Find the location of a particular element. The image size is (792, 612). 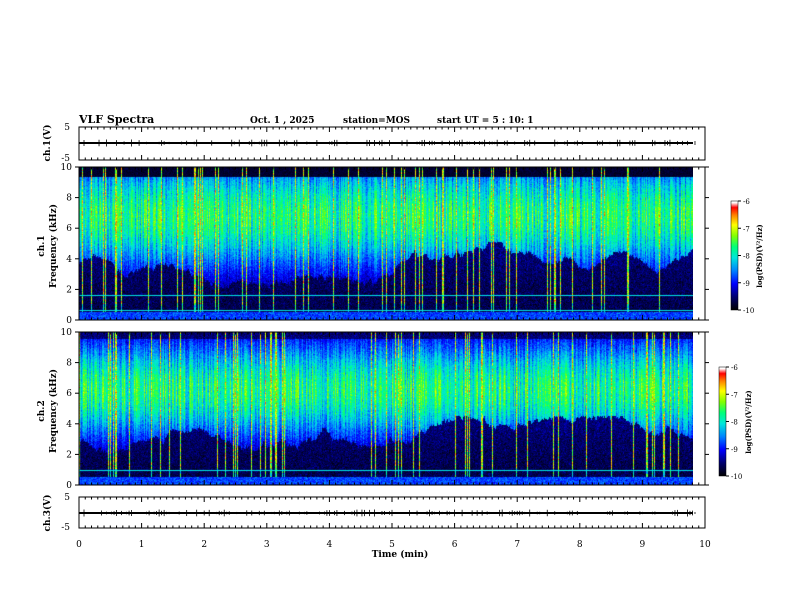

ch3-waveform-panel: 5 -5 ch.3(V) is located at coordinates (374, 513).